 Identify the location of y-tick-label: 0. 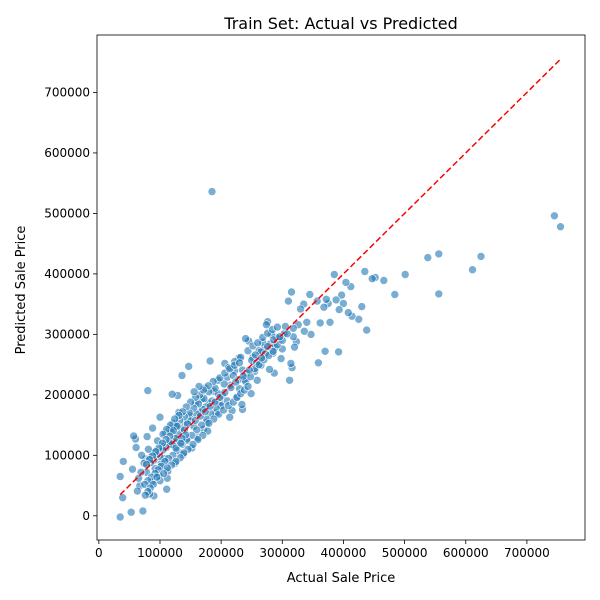
(86, 516).